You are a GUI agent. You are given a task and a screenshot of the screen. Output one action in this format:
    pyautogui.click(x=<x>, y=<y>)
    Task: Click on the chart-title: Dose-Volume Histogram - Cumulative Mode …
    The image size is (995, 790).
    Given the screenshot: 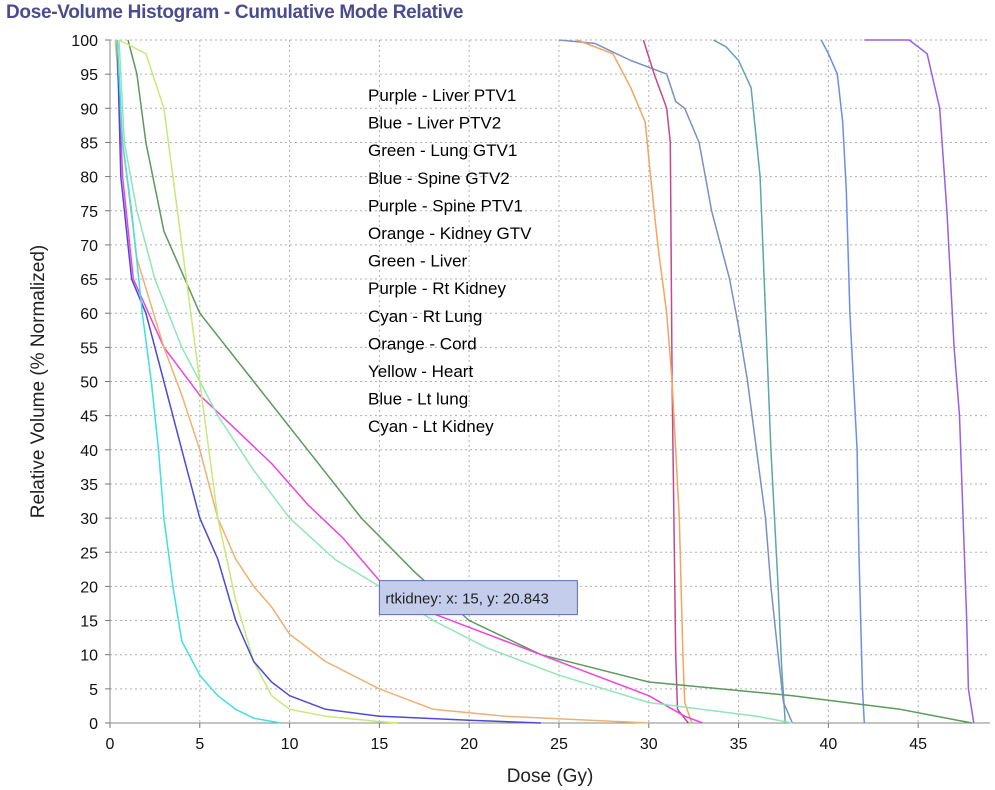 What is the action you would take?
    pyautogui.click(x=235, y=12)
    